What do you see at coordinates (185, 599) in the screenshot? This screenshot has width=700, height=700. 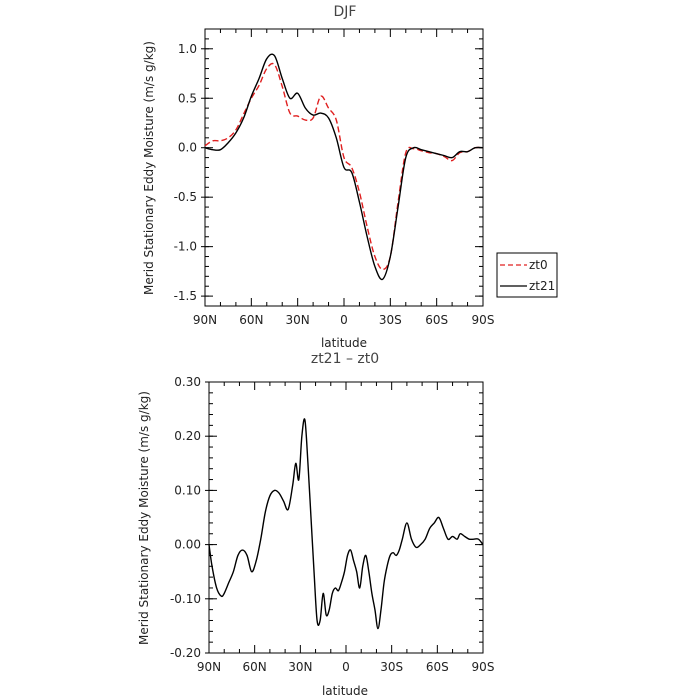 I see `y-tick-label: -0.10` at bounding box center [185, 599].